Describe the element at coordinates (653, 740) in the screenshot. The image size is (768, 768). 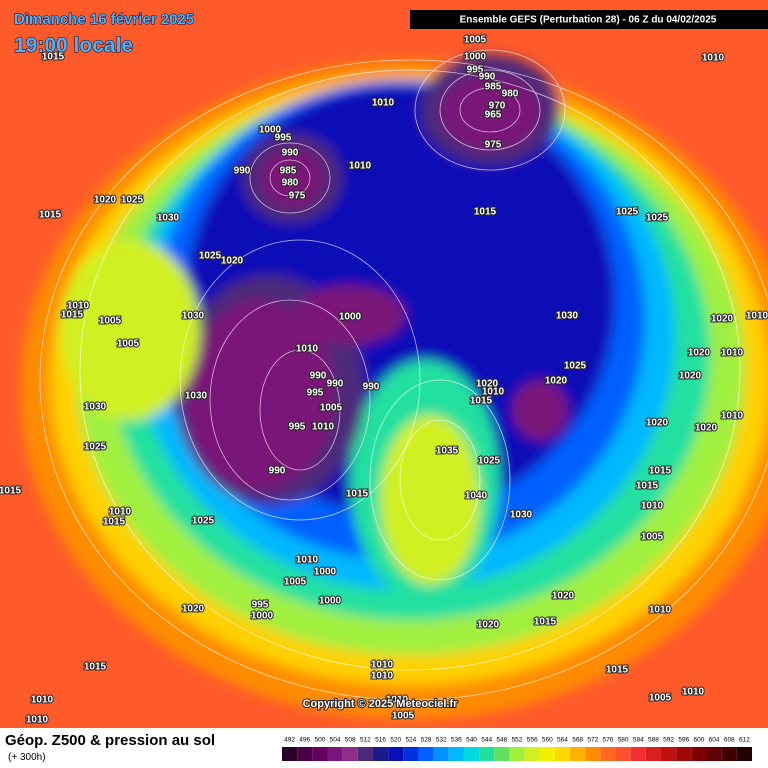
I see `colorbar-label: 588` at that location.